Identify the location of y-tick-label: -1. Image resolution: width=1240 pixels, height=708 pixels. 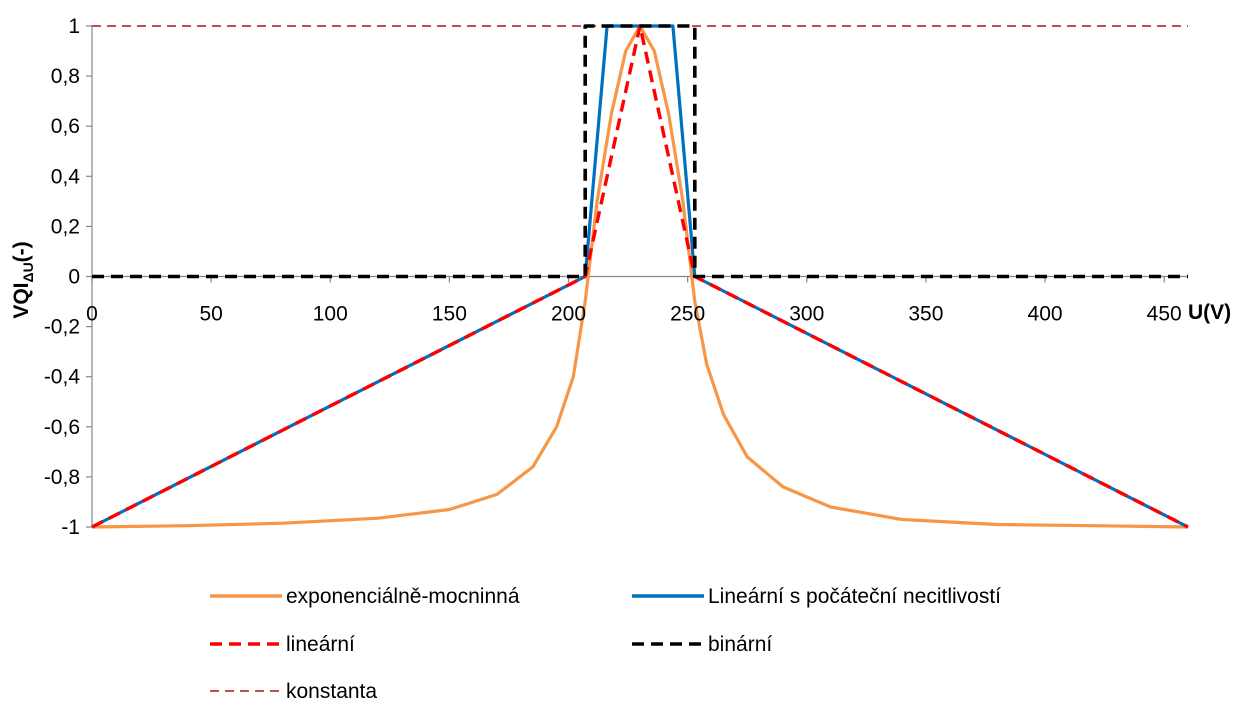
(70, 527).